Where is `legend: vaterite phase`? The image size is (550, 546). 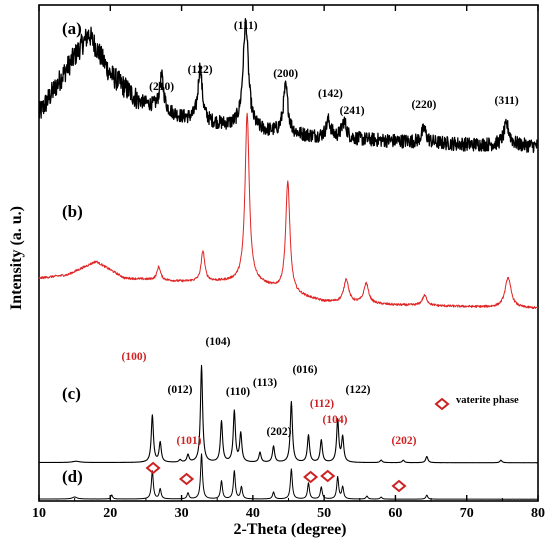
legend: vaterite phase is located at coordinates (476, 403).